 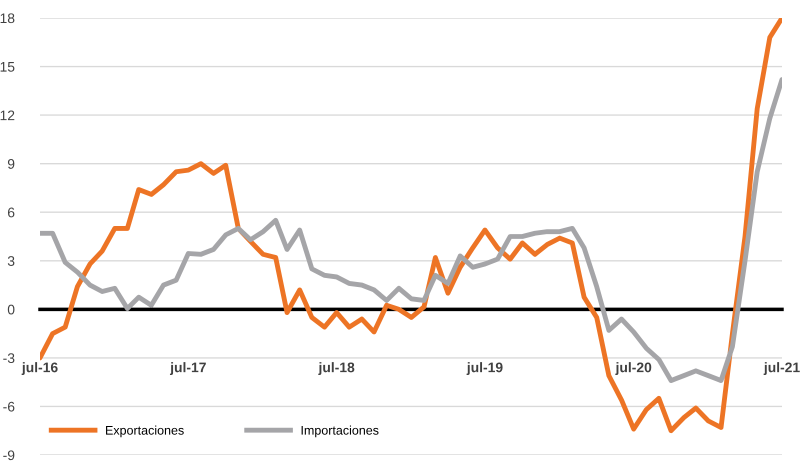 I want to click on y-tick-label: 6, so click(x=11, y=213).